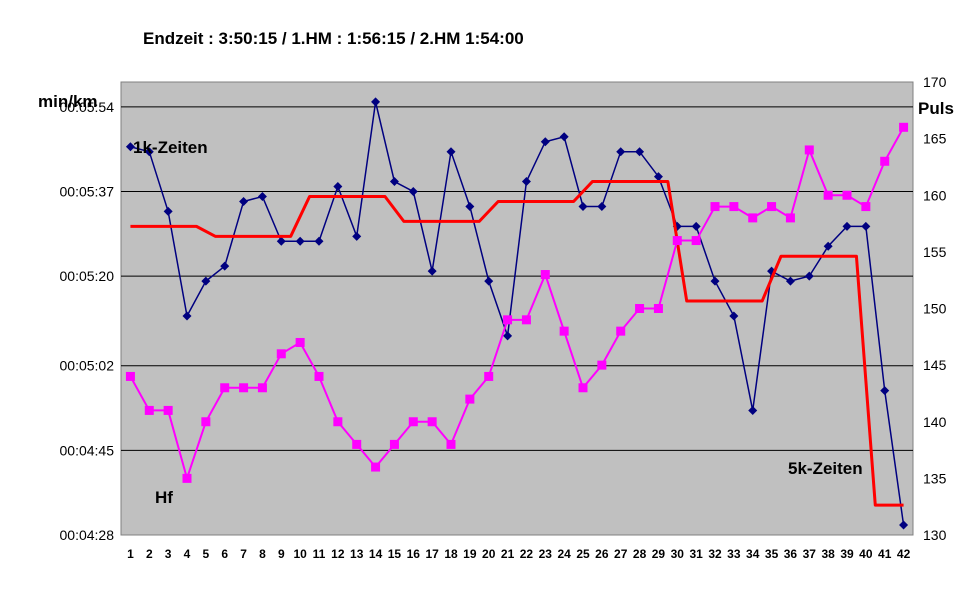 The height and width of the screenshot is (604, 970). What do you see at coordinates (357, 554) in the screenshot?
I see `x-tick-label: 13` at bounding box center [357, 554].